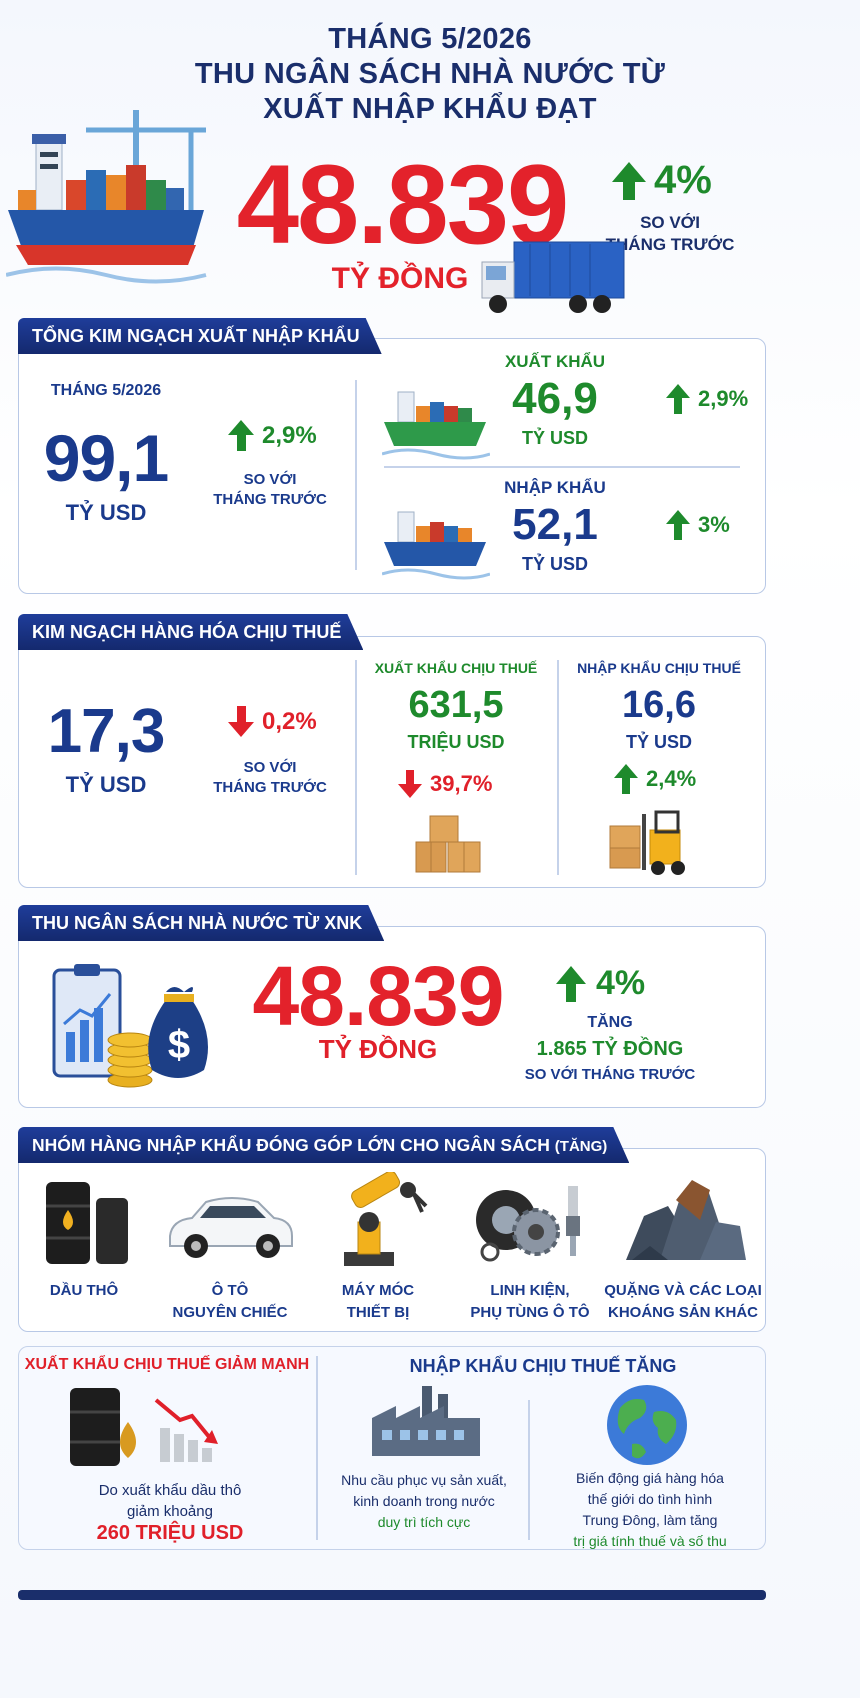 Image resolution: width=860 pixels, height=1698 pixels. I want to click on hero-change-value: 4%, so click(683, 180).